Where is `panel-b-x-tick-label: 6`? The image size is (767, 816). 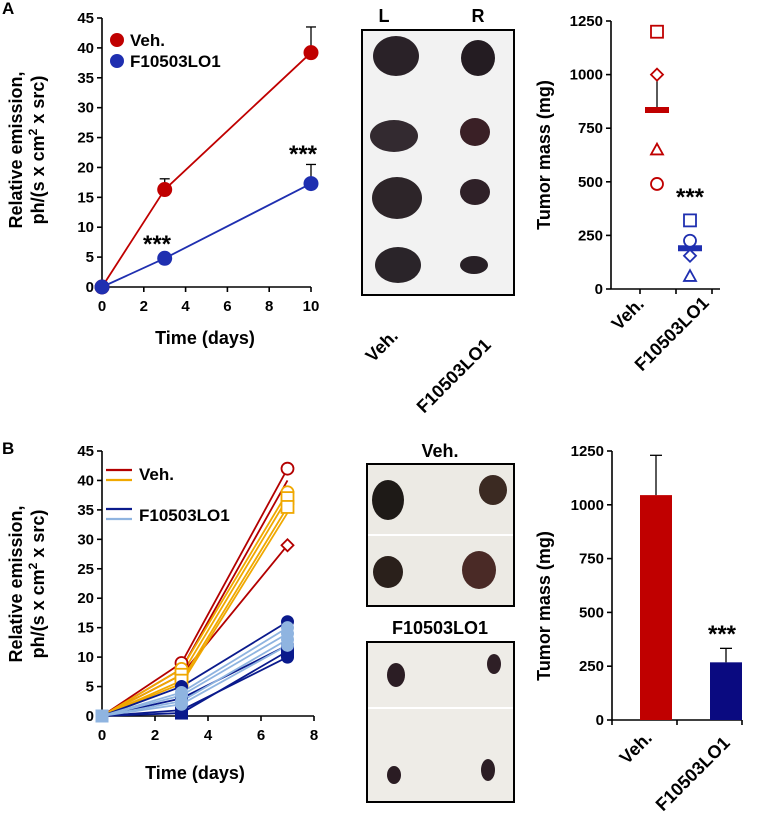
panel-b-x-tick-label: 6 is located at coordinates (261, 735).